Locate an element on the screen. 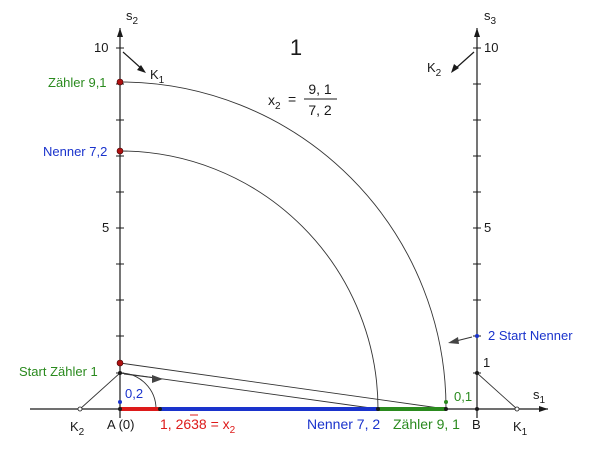  label-start-nenner: 2 Start Nenner is located at coordinates (530, 335).